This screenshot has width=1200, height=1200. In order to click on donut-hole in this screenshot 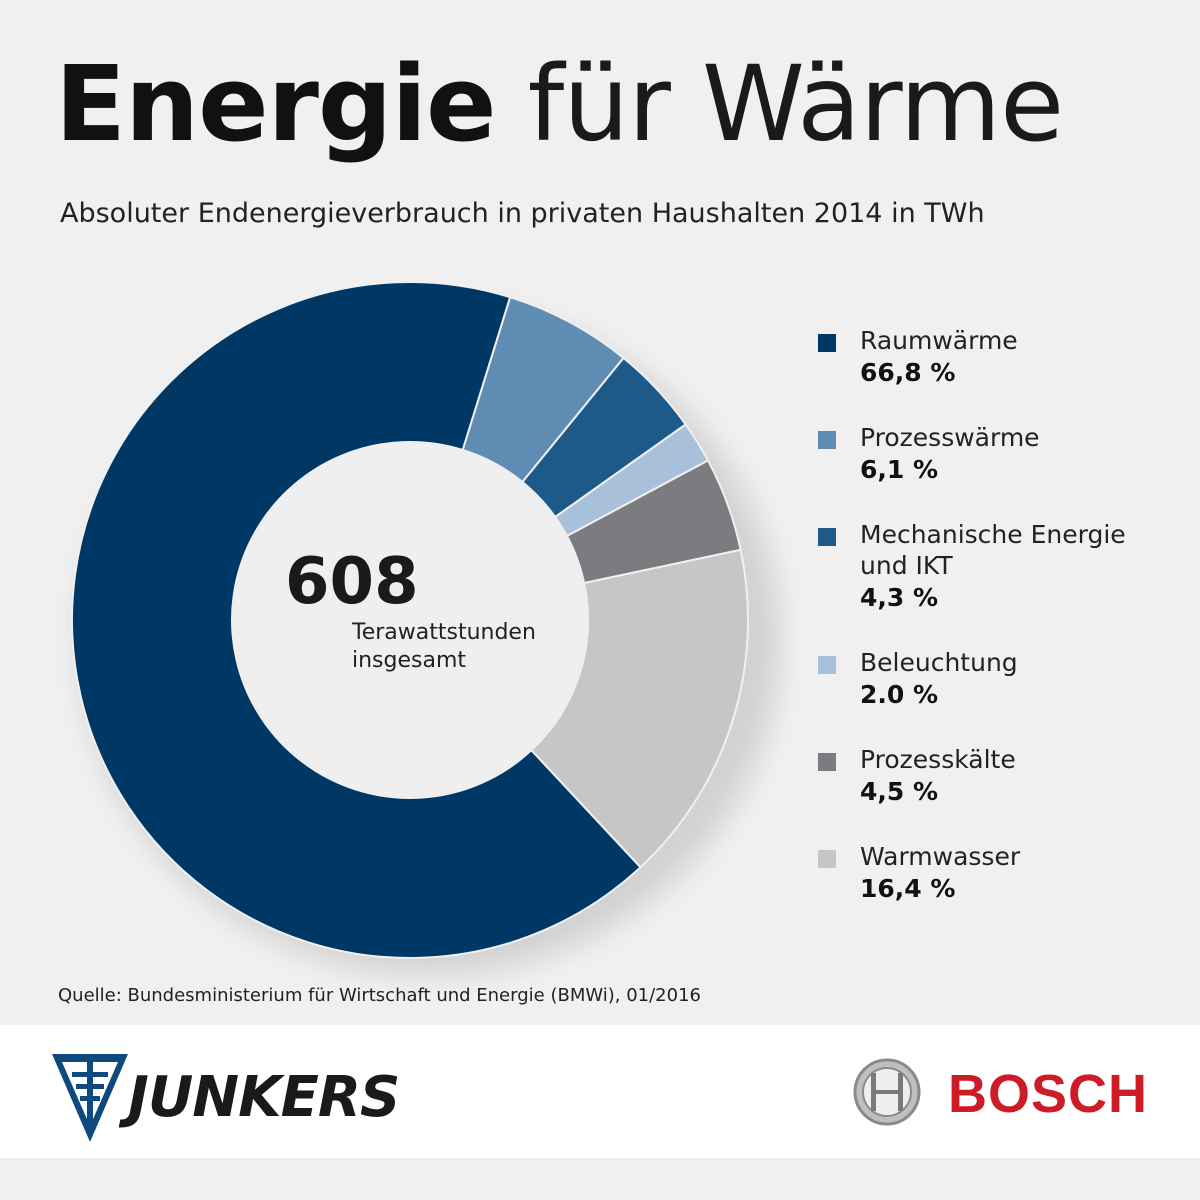, I will do `click(410, 620)`.